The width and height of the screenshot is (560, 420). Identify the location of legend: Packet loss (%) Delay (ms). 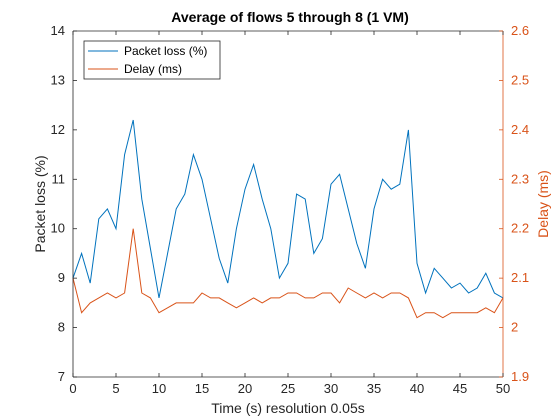
(152, 60).